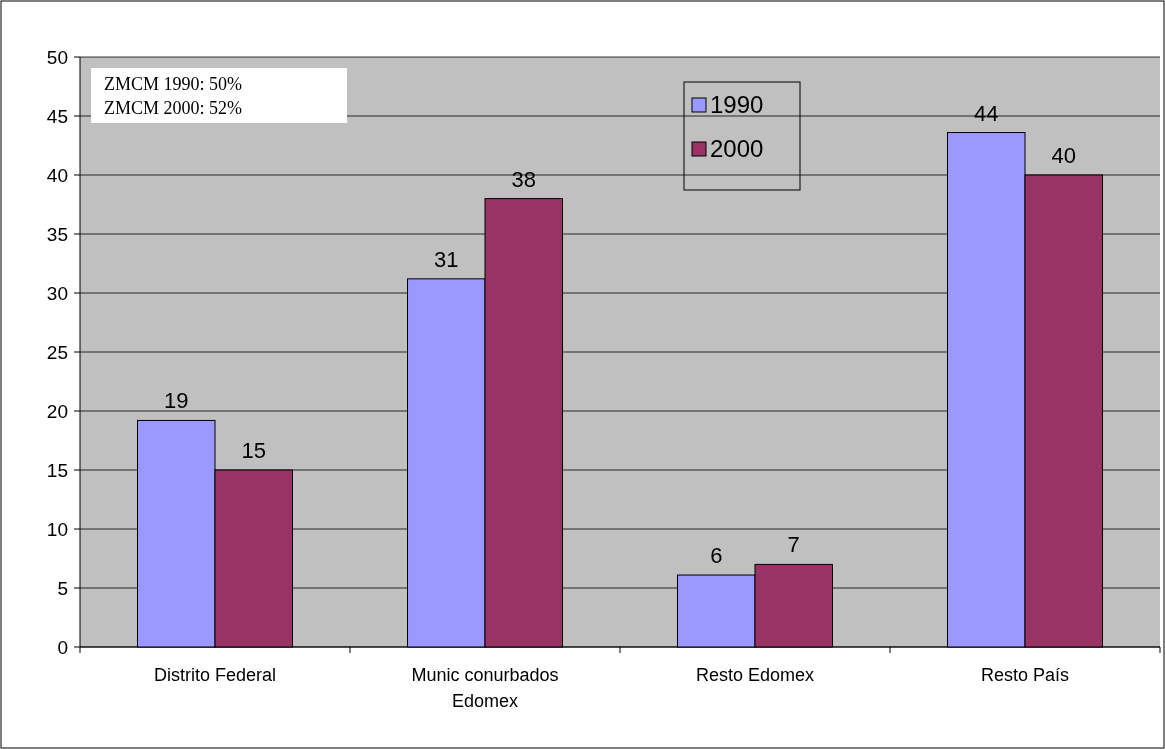 The image size is (1165, 749). I want to click on data-label: 15, so click(253, 450).